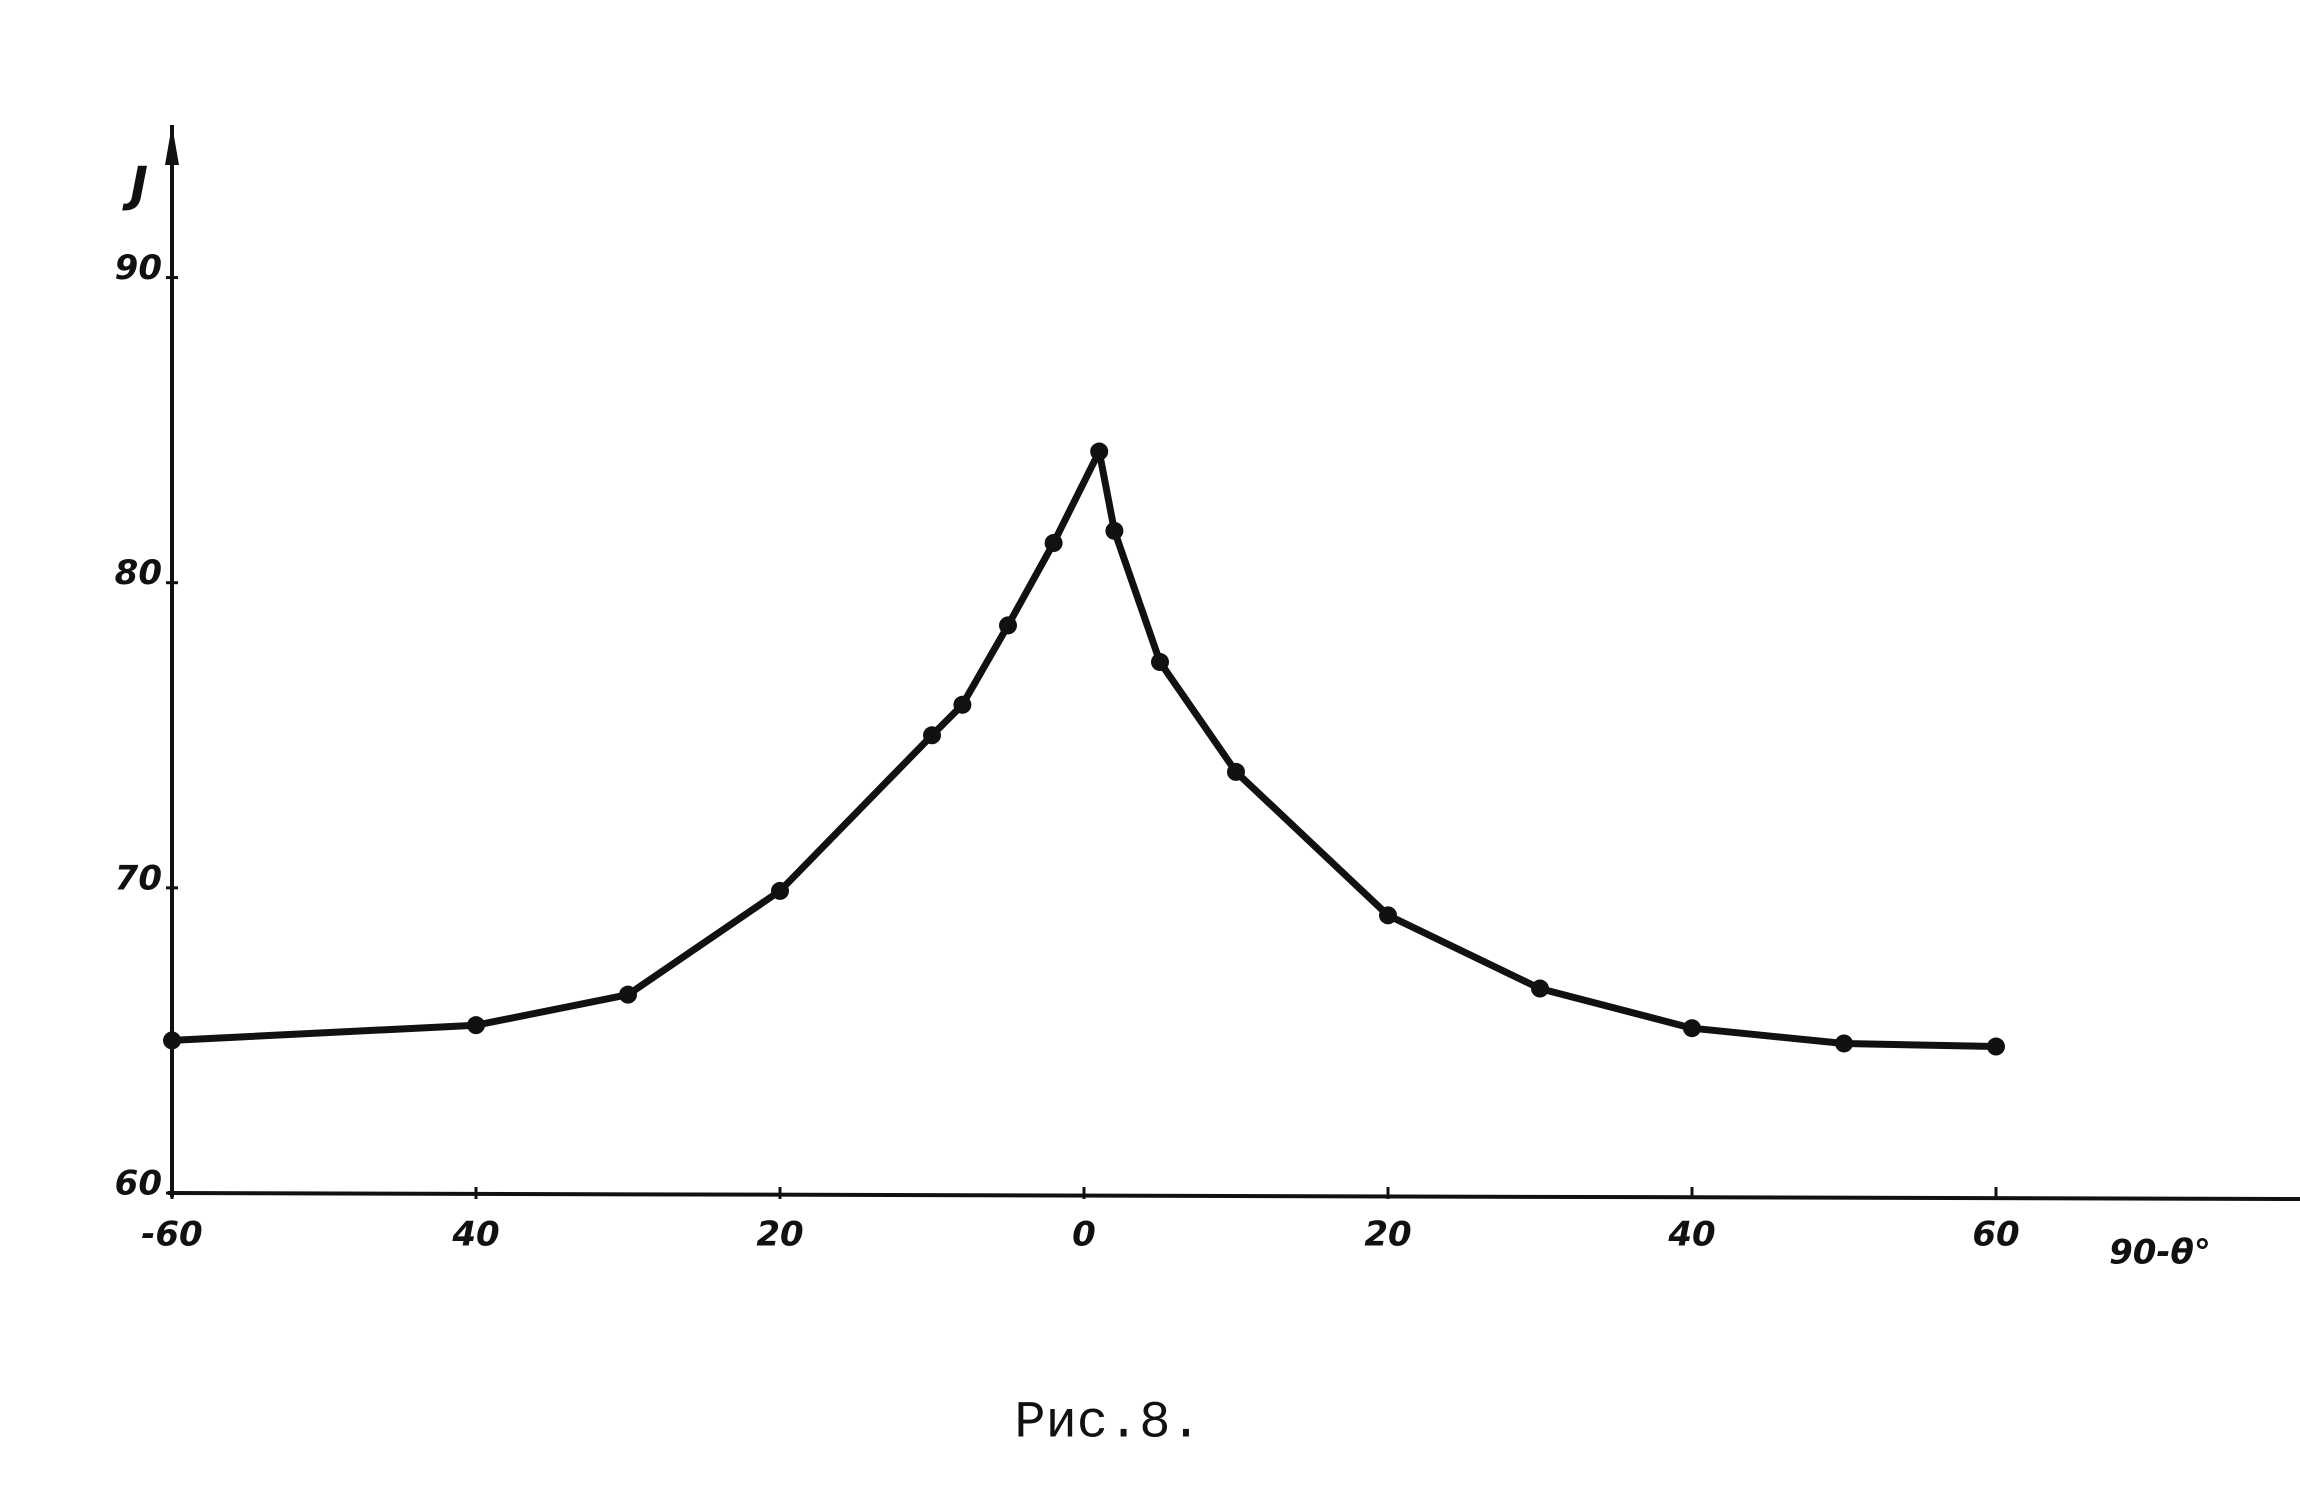  Describe the element at coordinates (138, 878) in the screenshot. I see `y-tick-label: 70` at that location.